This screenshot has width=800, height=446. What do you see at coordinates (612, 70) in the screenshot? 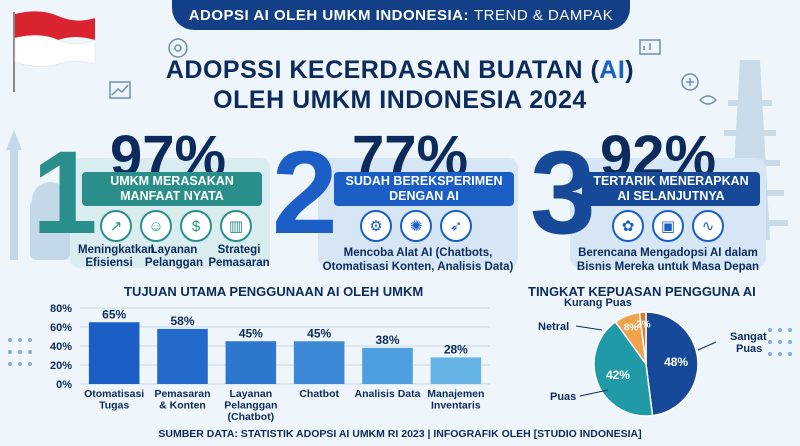
I see `title-ai: AI` at bounding box center [612, 70].